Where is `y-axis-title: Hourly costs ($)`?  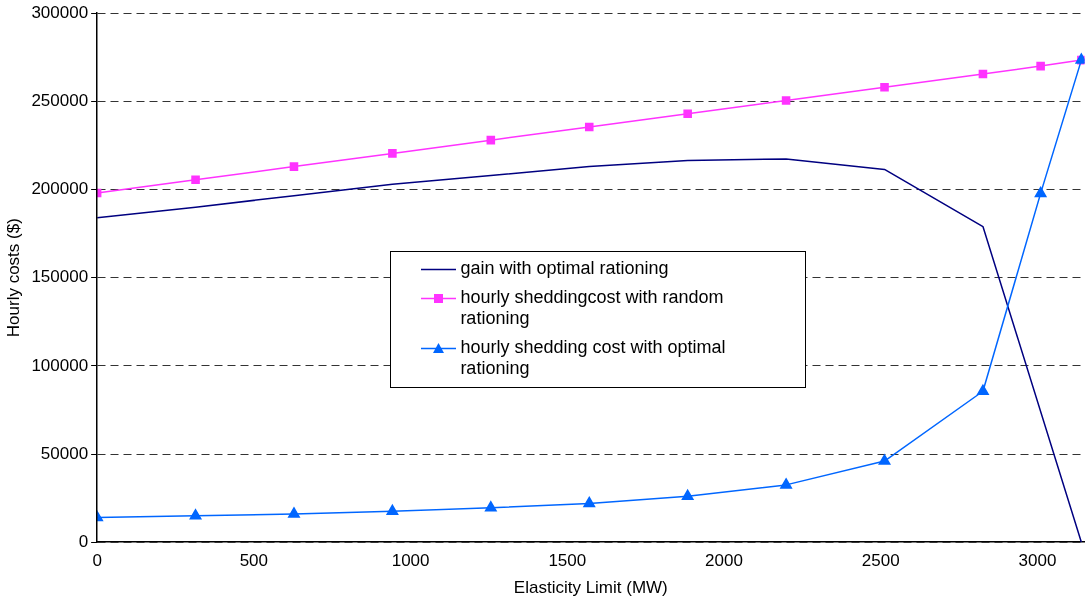
y-axis-title: Hourly costs ($) is located at coordinates (13, 278).